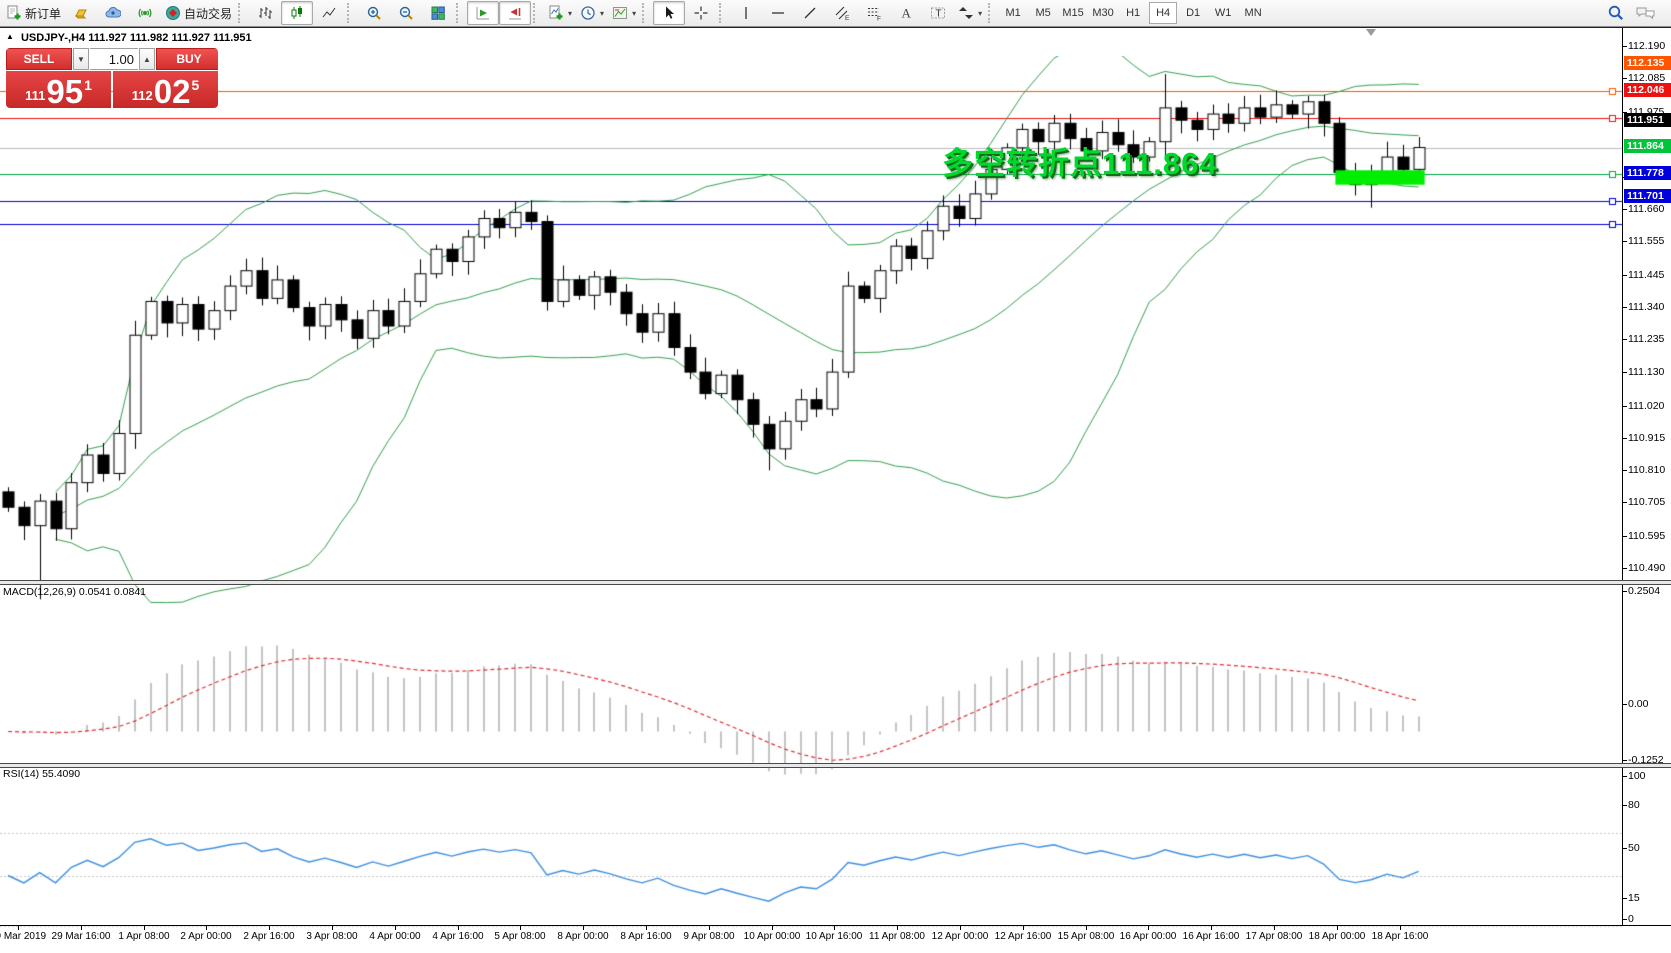 Image resolution: width=1671 pixels, height=953 pixels. What do you see at coordinates (58, 89) in the screenshot?
I see `sell-price-display: 111 95 1` at bounding box center [58, 89].